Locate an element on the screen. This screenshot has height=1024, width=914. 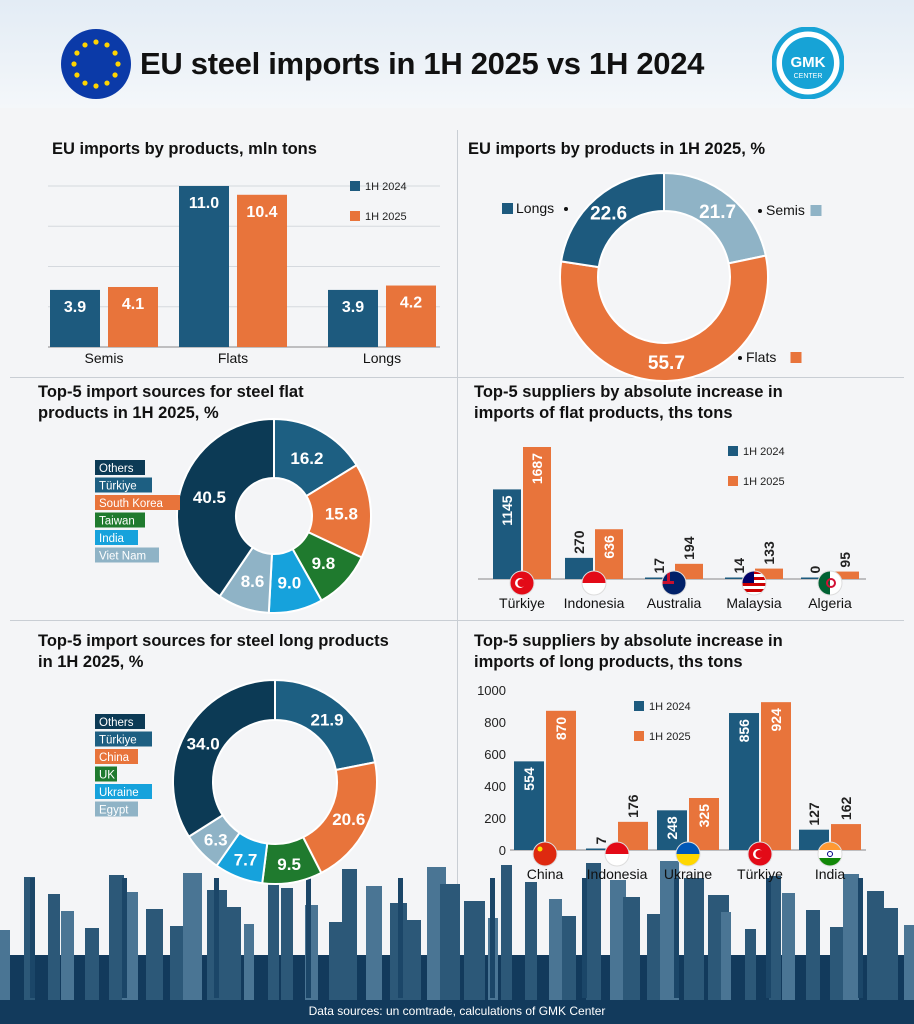
legend-label: 1H 2025 is located at coordinates (386, 217).